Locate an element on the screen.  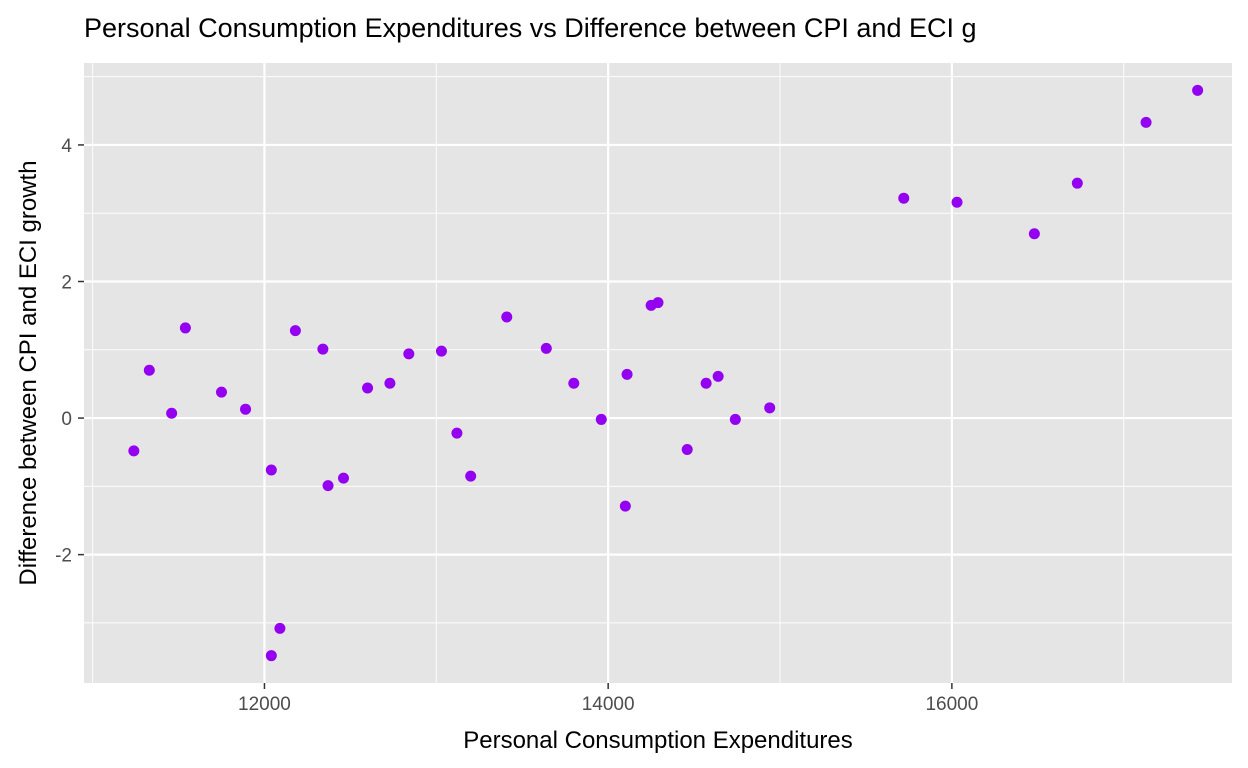
y-axis: -2 0 2 4 is located at coordinates (69, 351).